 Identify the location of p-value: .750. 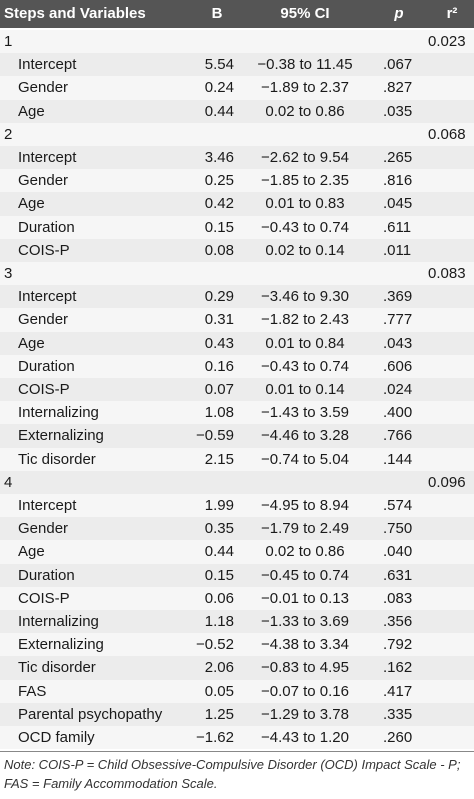
(398, 529).